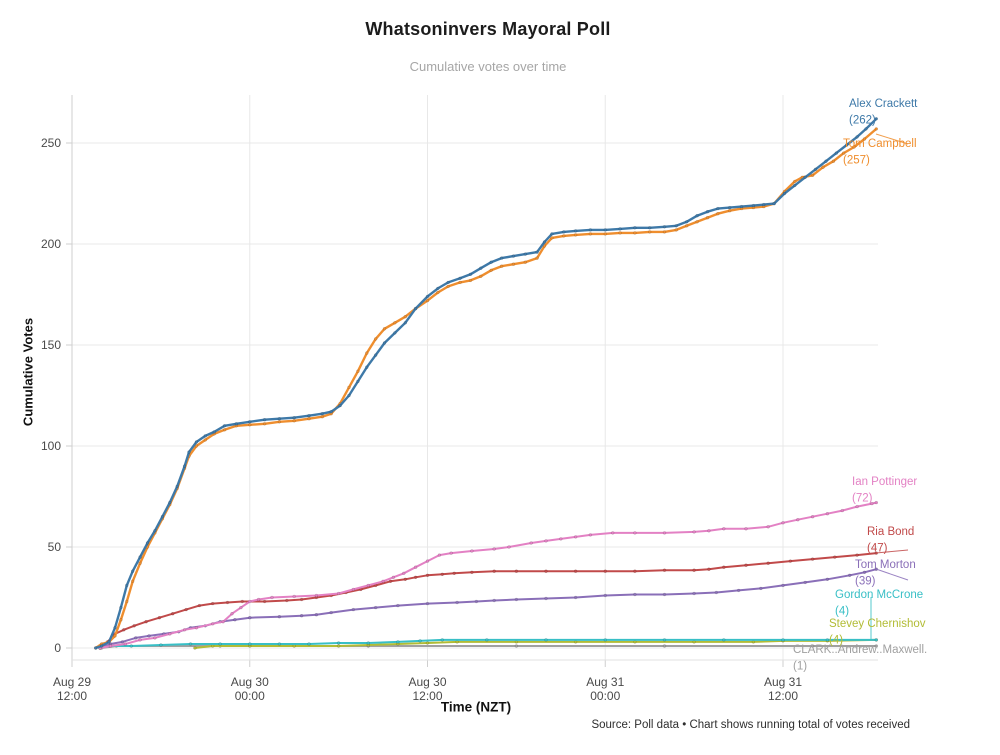 This screenshot has width=1000, height=755. I want to click on x-tick-label: Aug 29, so click(72, 682).